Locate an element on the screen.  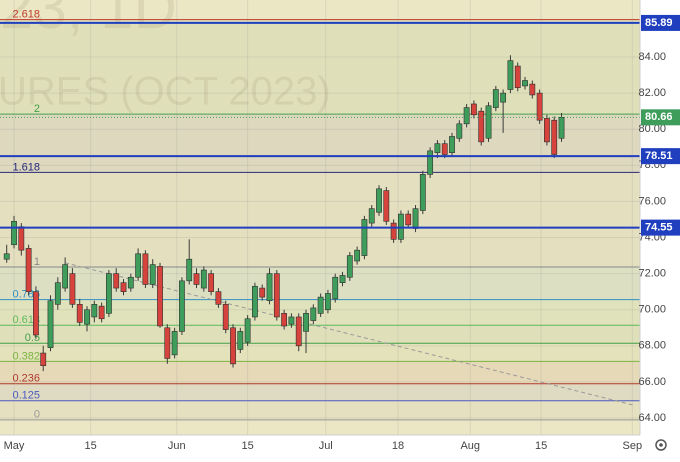
x-tick-label: May is located at coordinates (14, 446).